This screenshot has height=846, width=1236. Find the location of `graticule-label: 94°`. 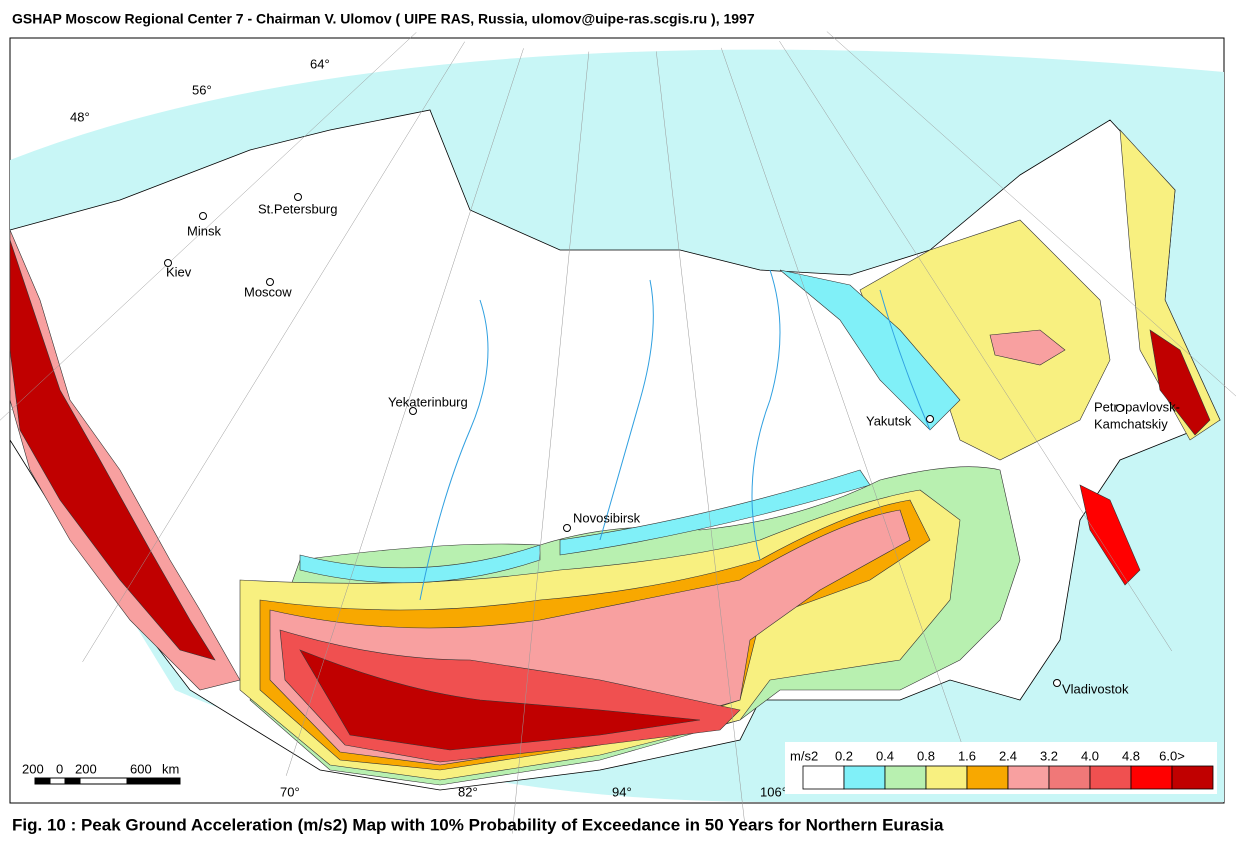

graticule-label: 94° is located at coordinates (622, 791).